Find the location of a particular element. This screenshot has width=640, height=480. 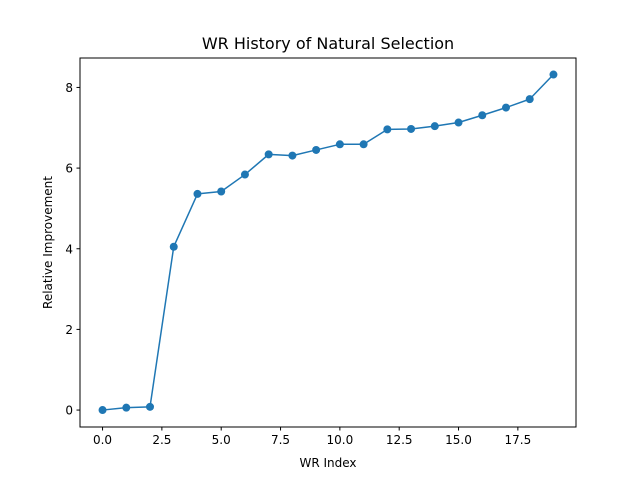

y-tick-label: 6 is located at coordinates (69, 169).